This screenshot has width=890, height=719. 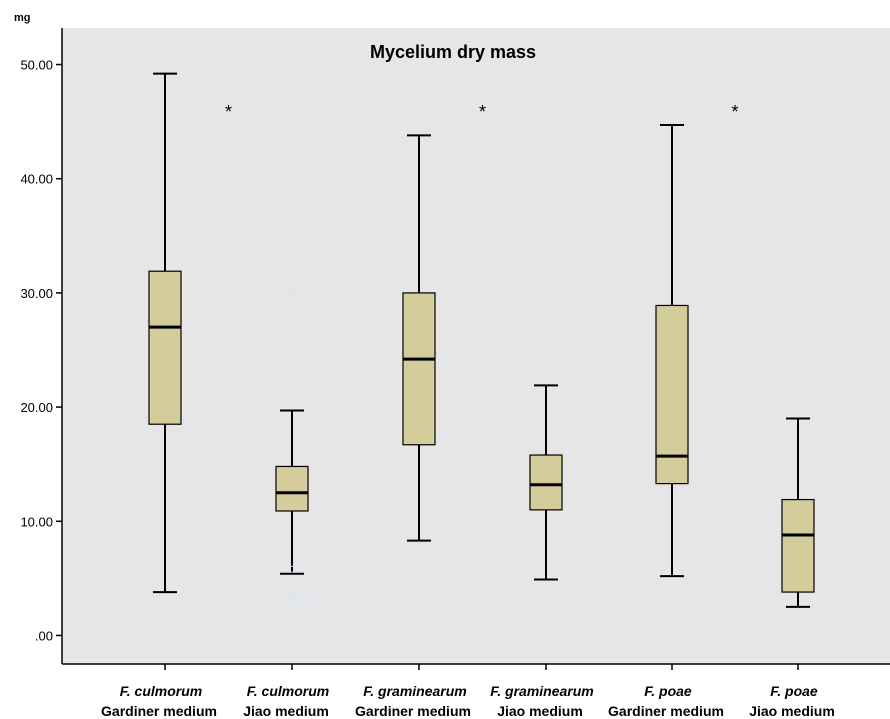 What do you see at coordinates (44, 635) in the screenshot?
I see `y-tick-label: .00` at bounding box center [44, 635].